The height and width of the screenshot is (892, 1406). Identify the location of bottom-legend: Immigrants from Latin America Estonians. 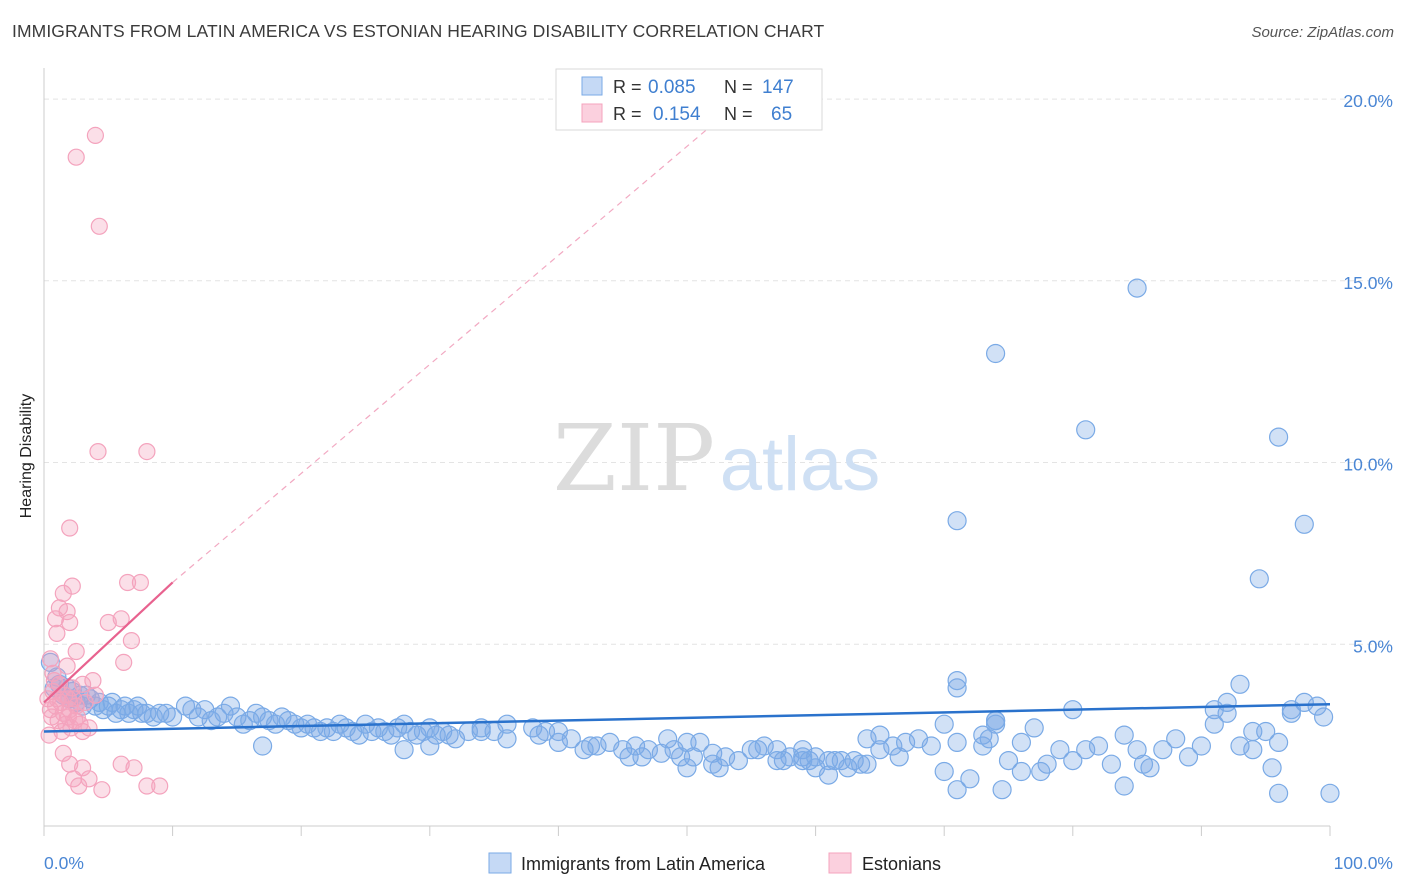
(714, 863).